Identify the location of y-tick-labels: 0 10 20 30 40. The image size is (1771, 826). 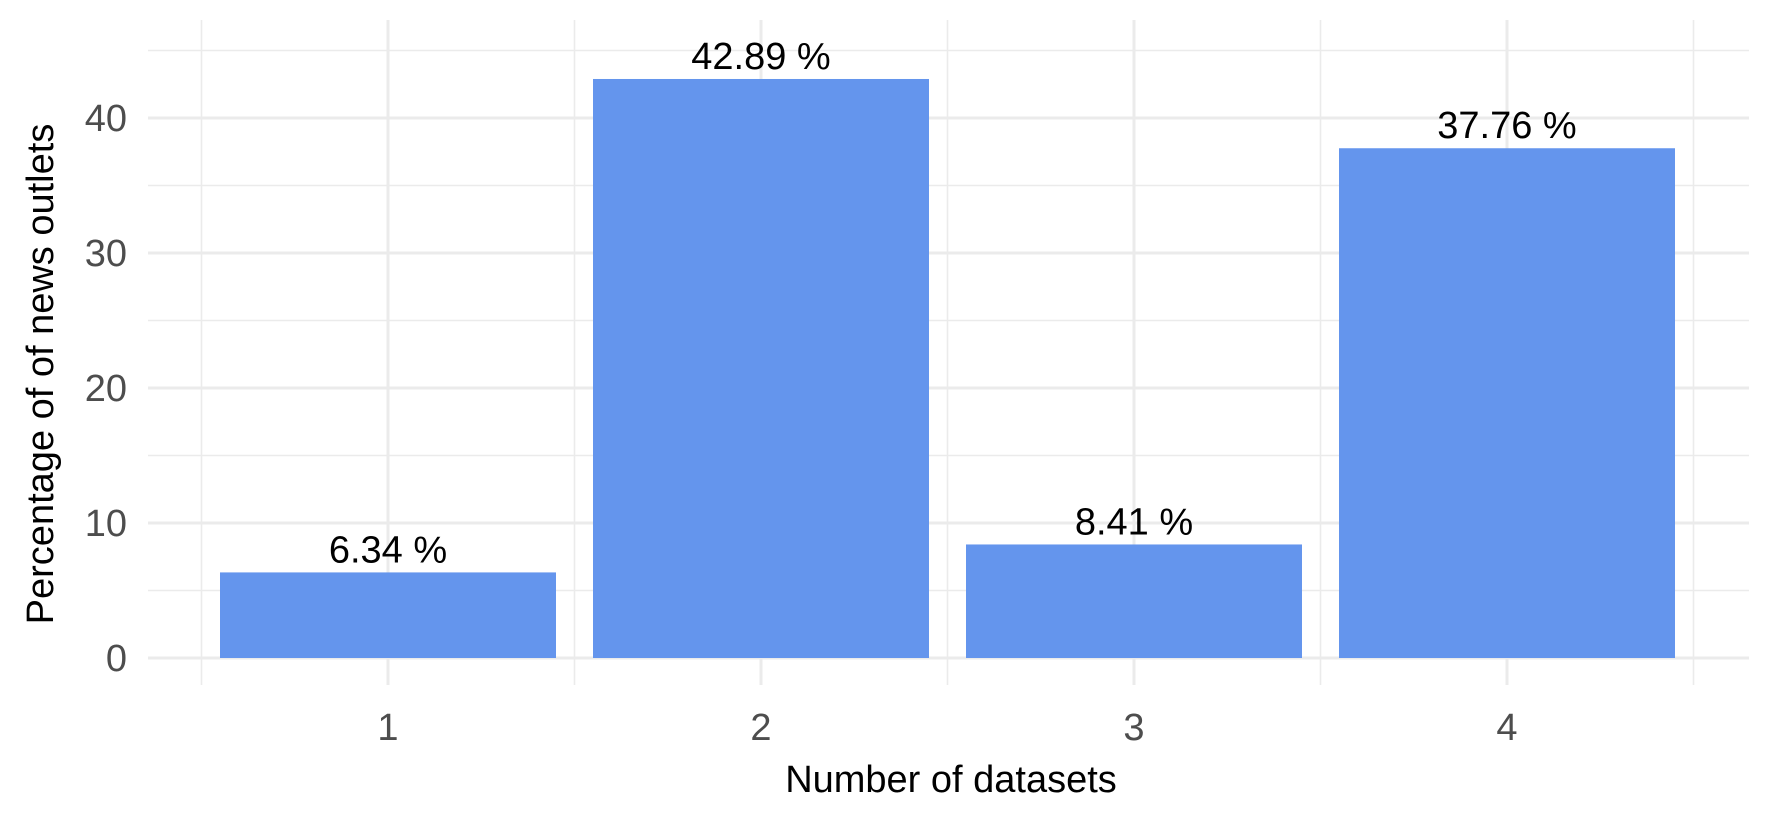
(106, 389).